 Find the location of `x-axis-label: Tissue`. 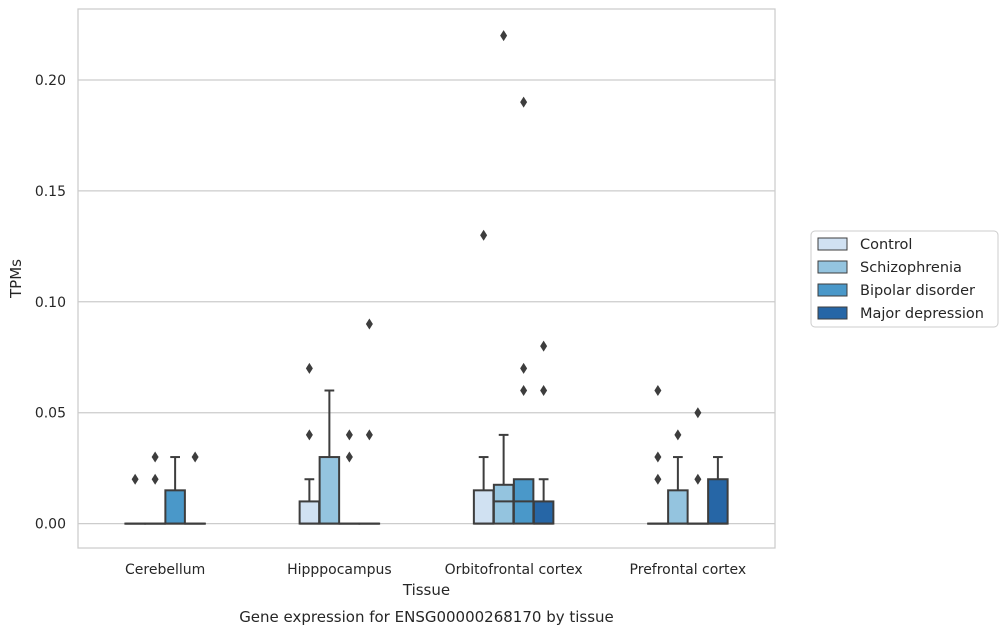

x-axis-label: Tissue is located at coordinates (426, 590).